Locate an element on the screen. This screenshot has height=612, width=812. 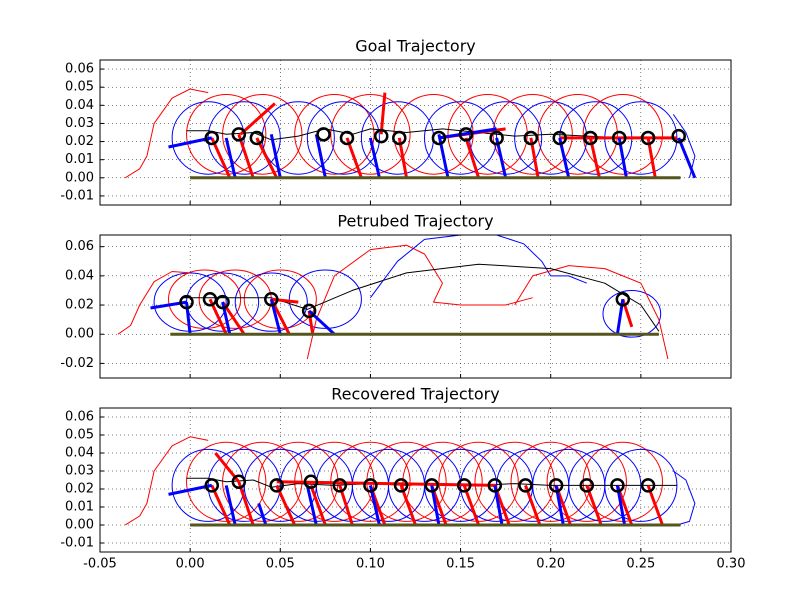
y-tick-label: -0.01 is located at coordinates (77, 543).